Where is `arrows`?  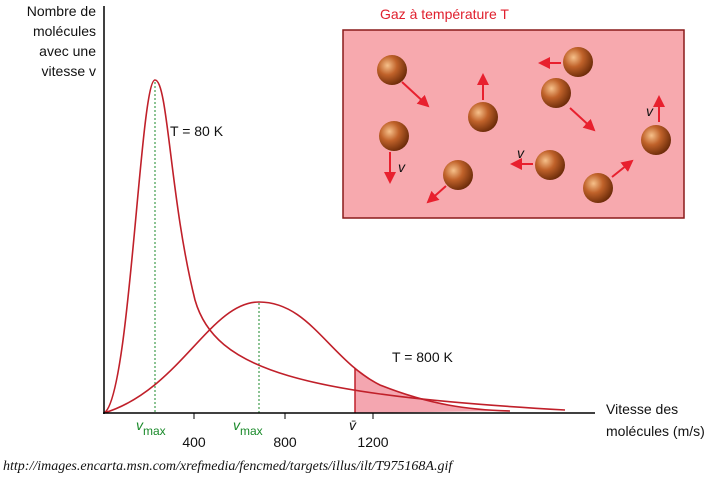
arrows is located at coordinates (524, 130).